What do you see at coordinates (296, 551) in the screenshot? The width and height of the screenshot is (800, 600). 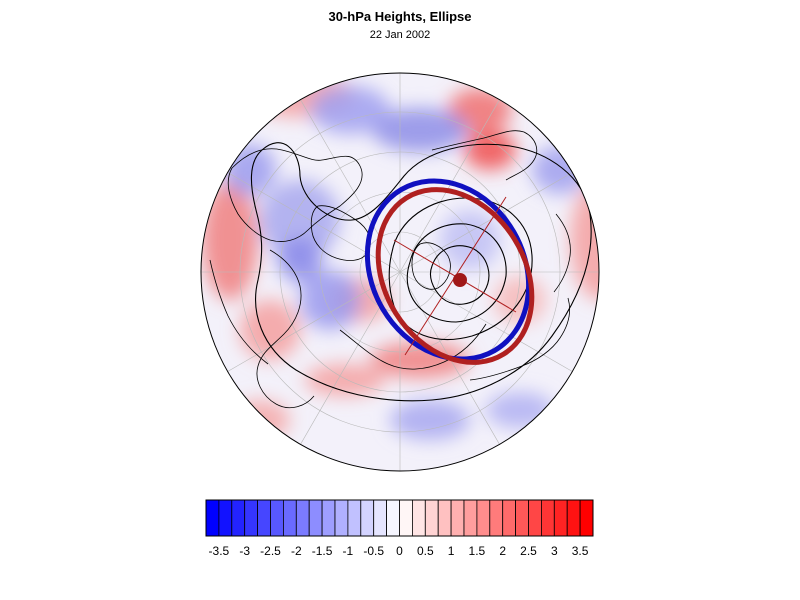 I see `colorbar-tick-label: -2` at bounding box center [296, 551].